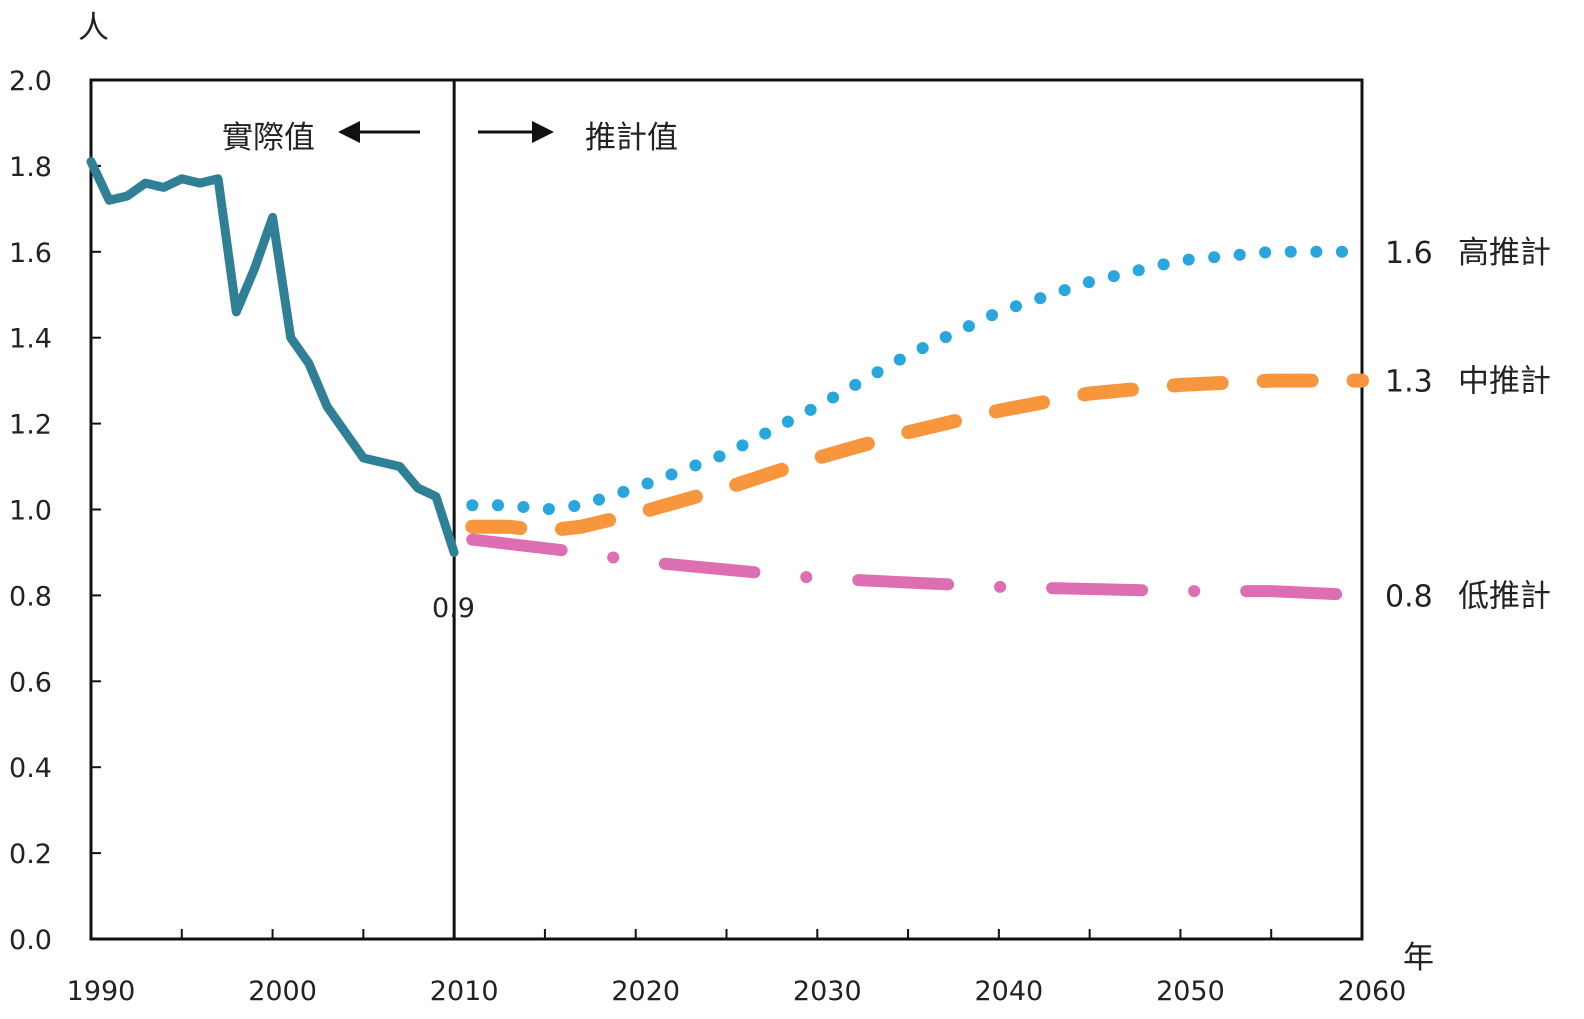 The width and height of the screenshot is (1584, 1019). I want to click on y-tick-label: 1.0, so click(30, 511).